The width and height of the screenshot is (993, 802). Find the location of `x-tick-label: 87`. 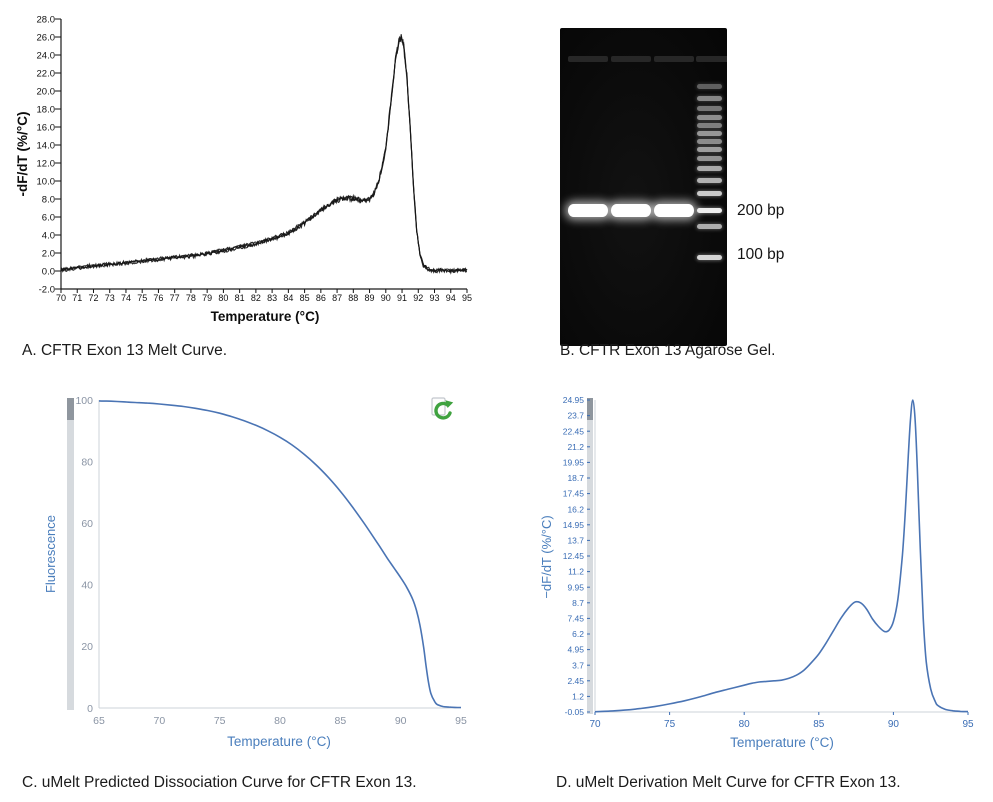

x-tick-label: 87 is located at coordinates (337, 298).